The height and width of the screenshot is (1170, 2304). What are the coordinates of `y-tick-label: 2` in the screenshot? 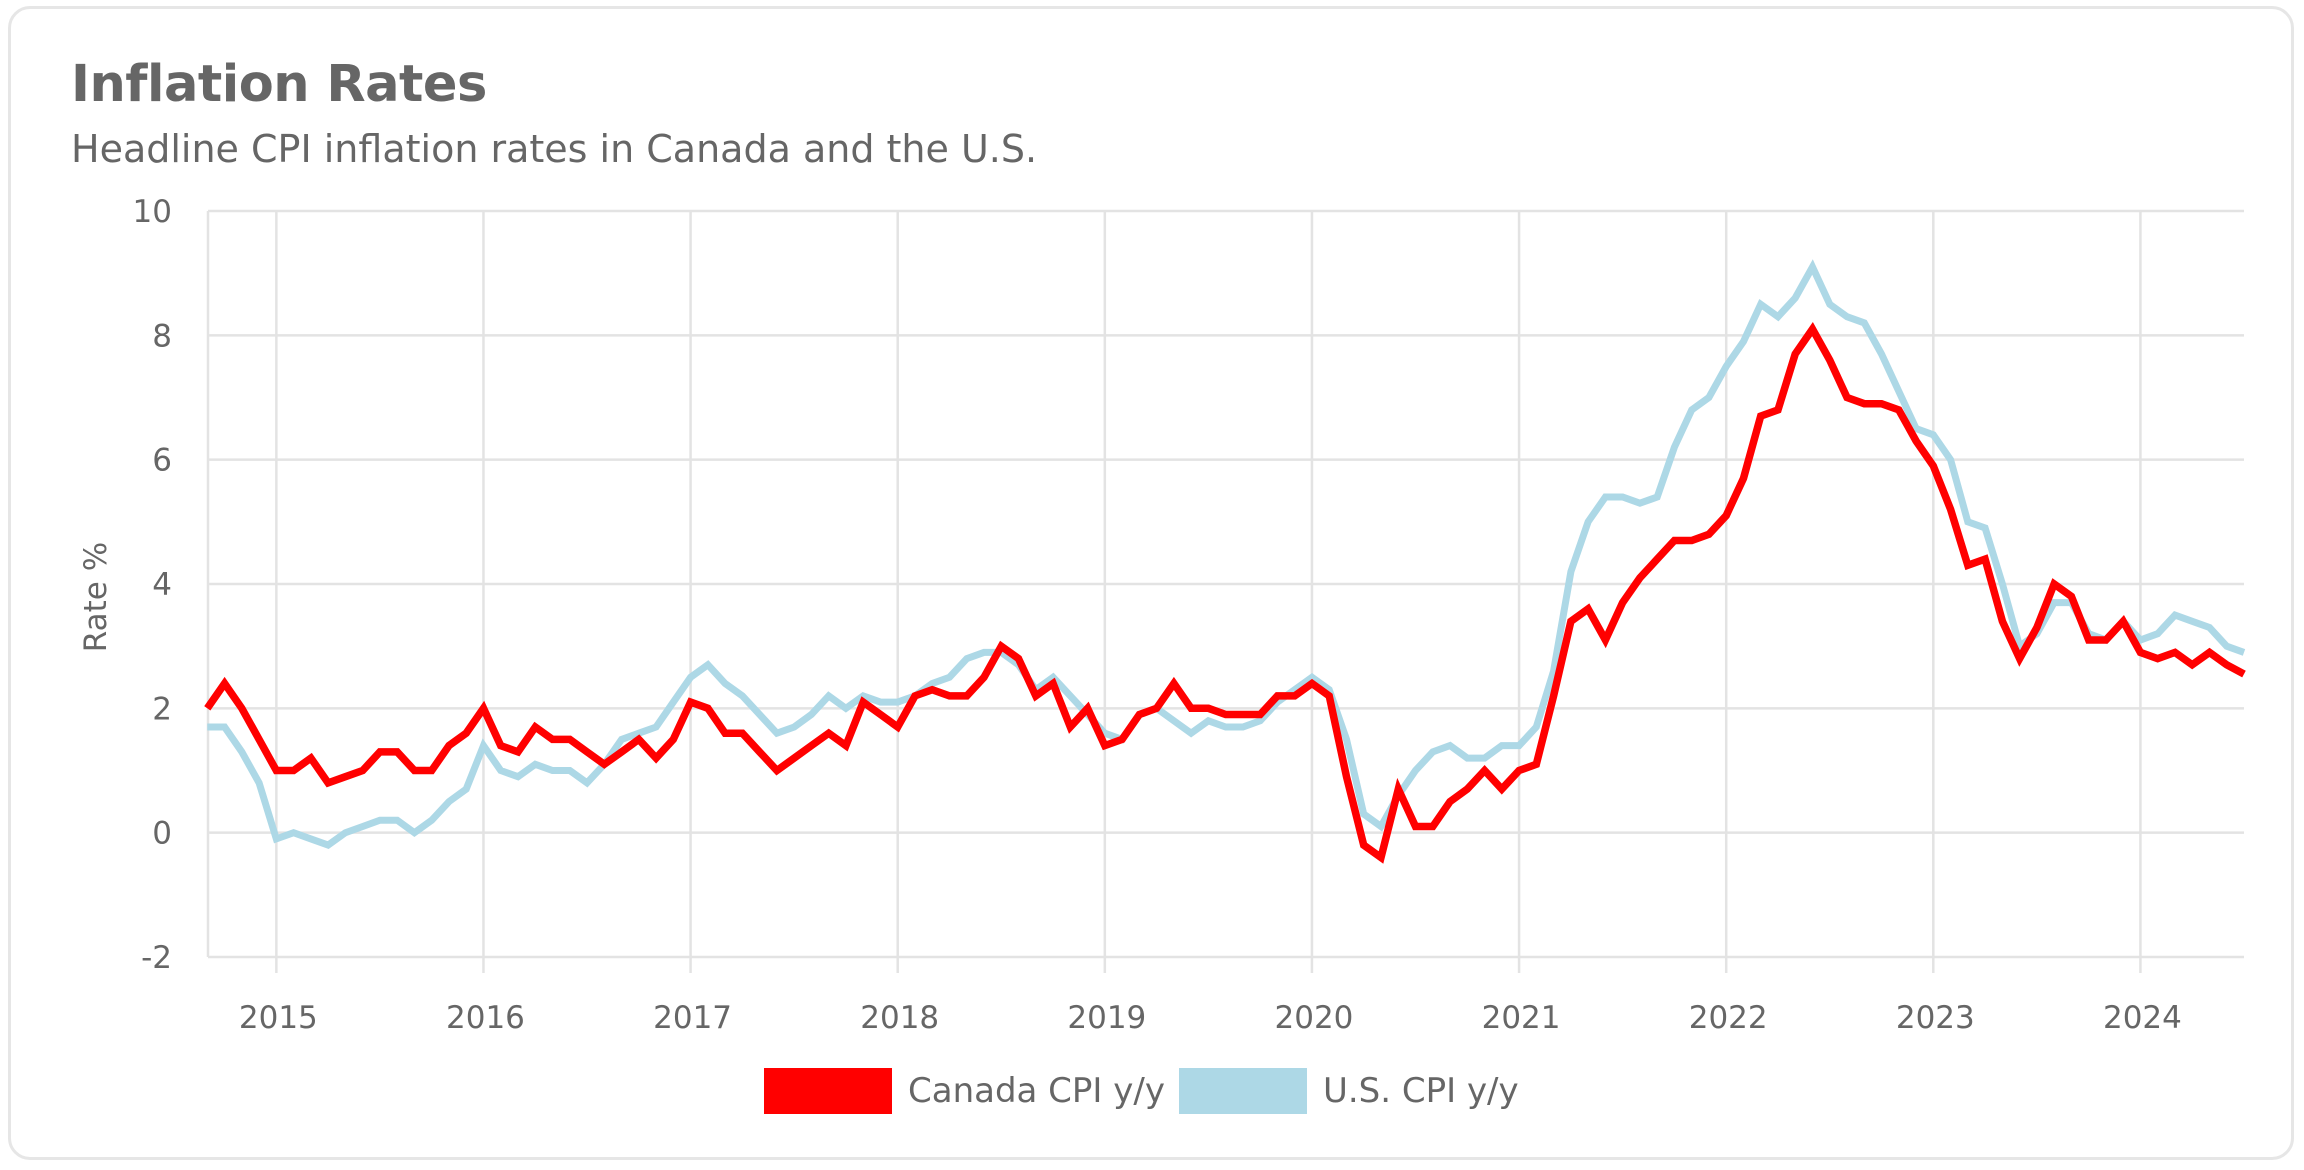 It's located at (162, 709).